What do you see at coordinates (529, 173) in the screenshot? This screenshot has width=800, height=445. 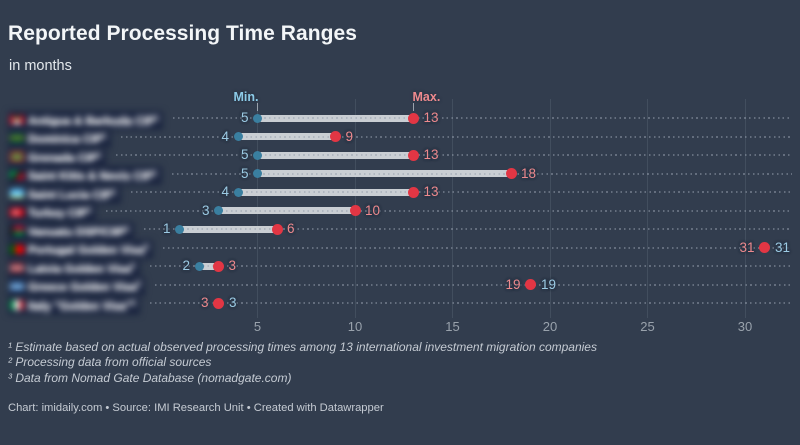 I see `max-value-label: 18` at bounding box center [529, 173].